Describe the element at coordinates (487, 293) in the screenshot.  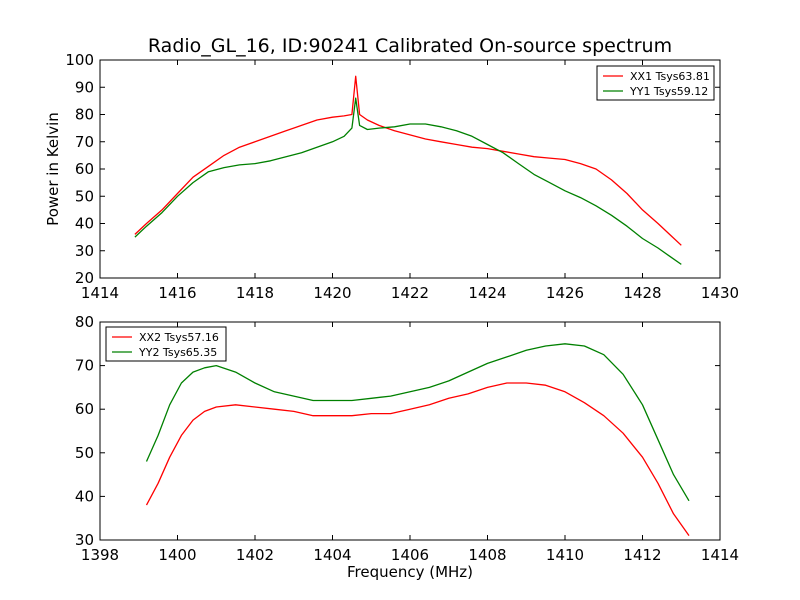
I see `x-tick-label: 1424` at that location.